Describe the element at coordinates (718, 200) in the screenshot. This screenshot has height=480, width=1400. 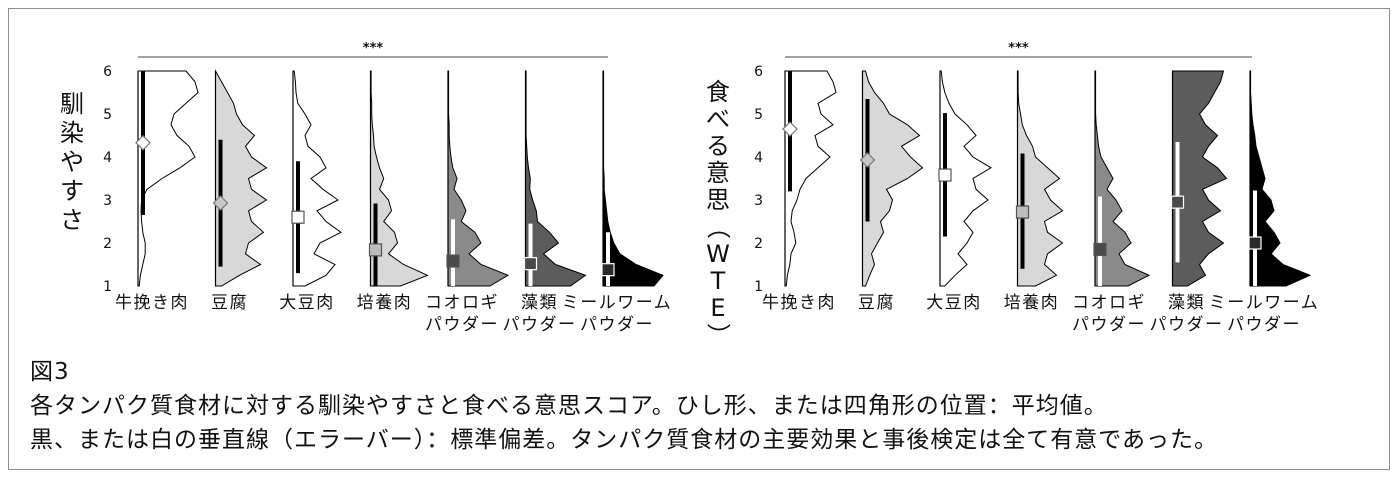
I see `y-axis-label: 思` at that location.